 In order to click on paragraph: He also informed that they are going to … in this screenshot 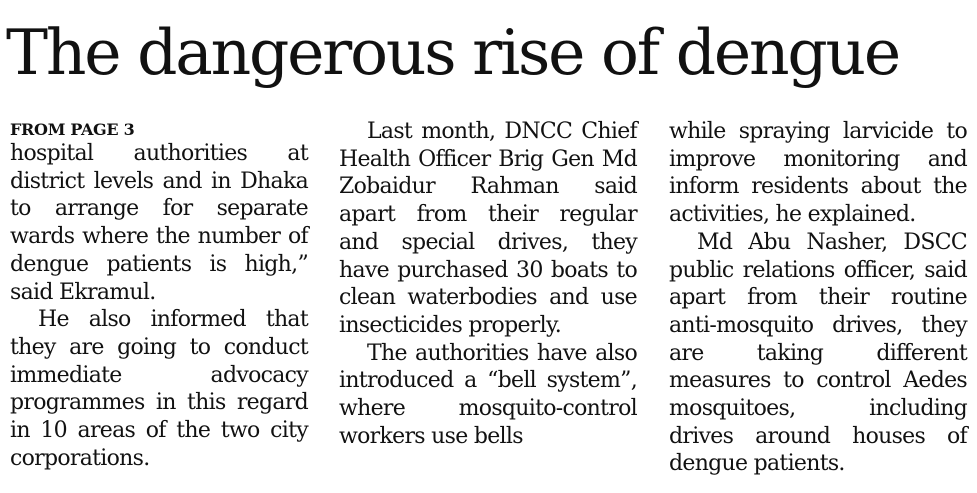, I will do `click(159, 389)`.